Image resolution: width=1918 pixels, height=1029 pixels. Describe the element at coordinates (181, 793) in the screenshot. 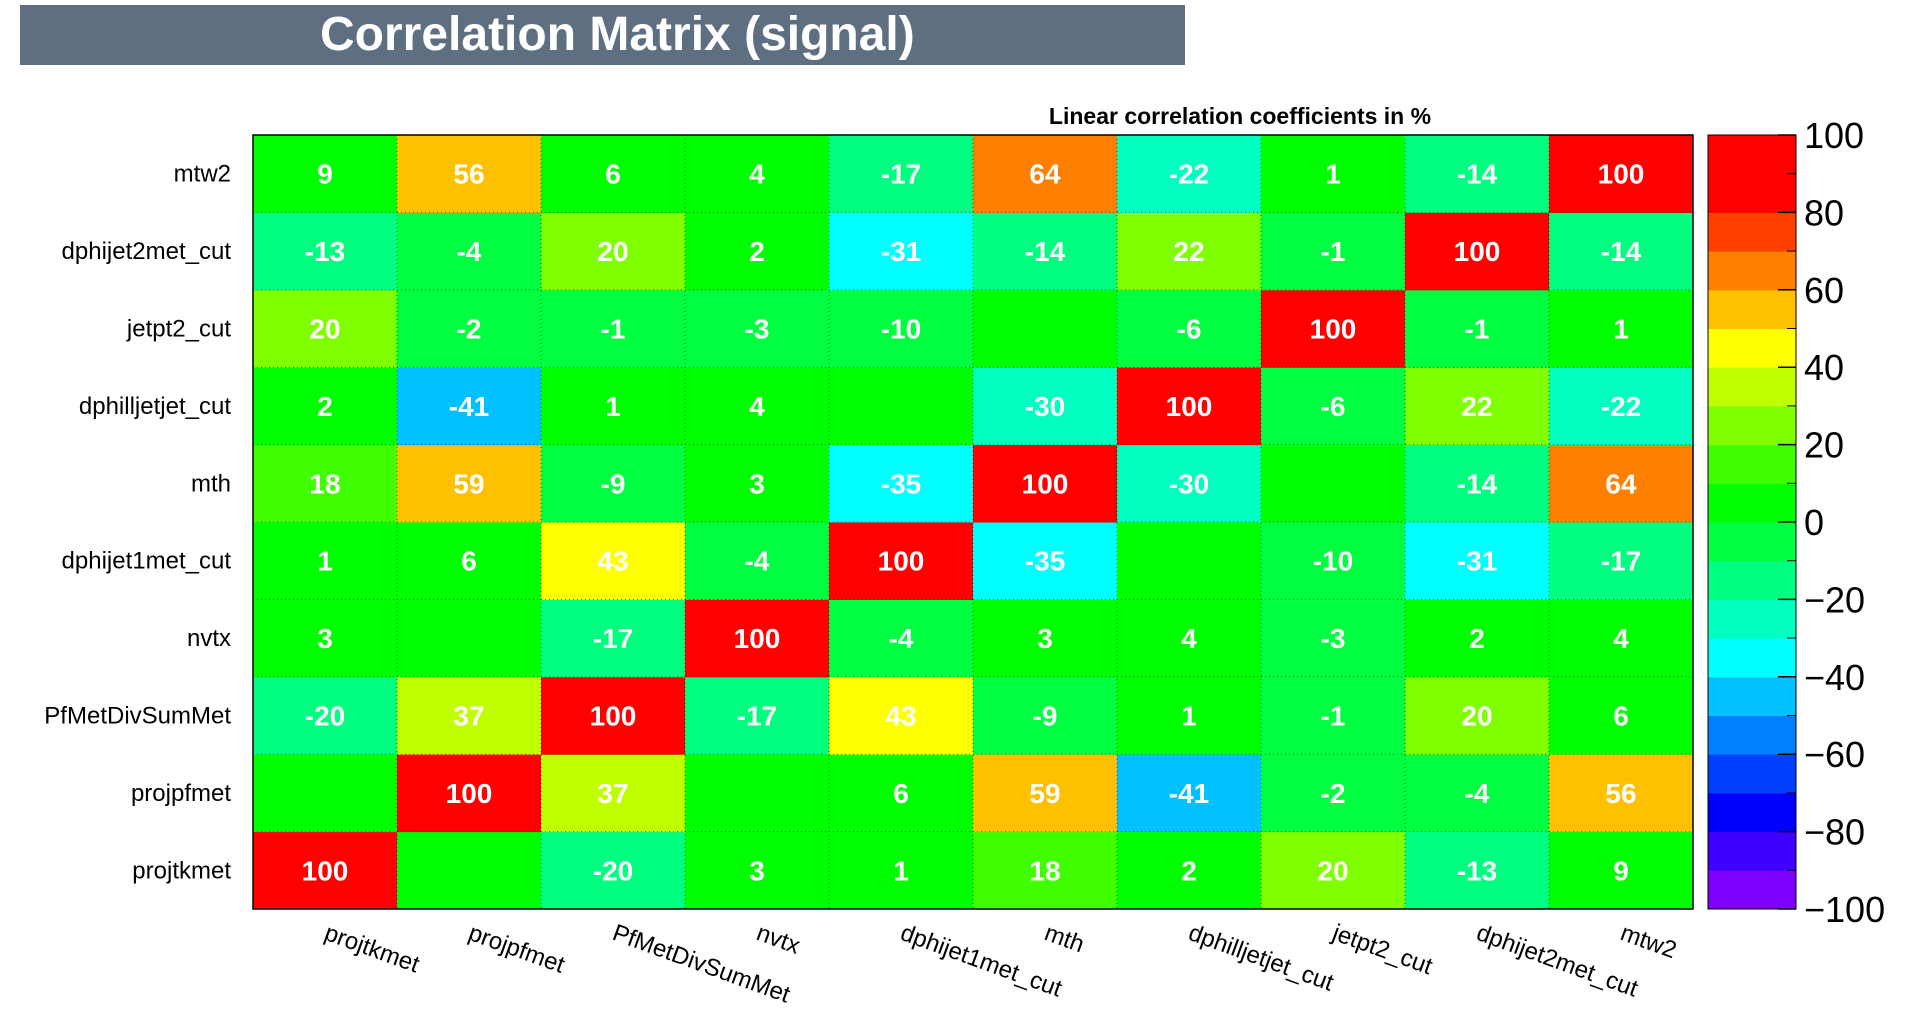

I see `y-tick-label: projpfmet` at that location.